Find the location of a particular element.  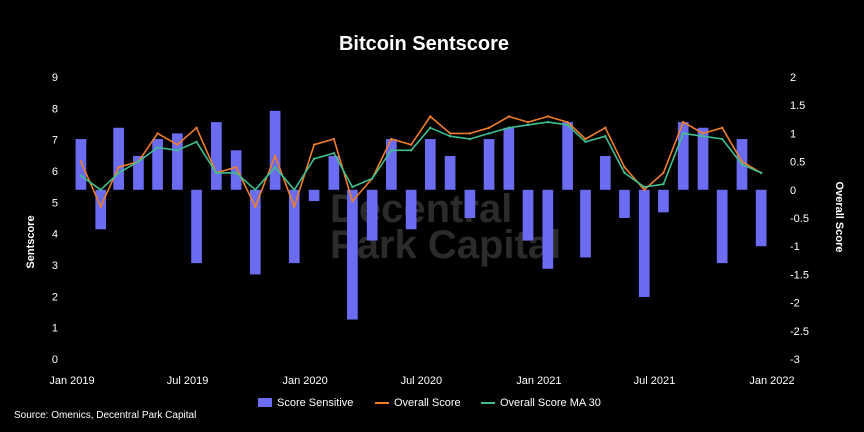

left-tick-label: 3 is located at coordinates (55, 266).